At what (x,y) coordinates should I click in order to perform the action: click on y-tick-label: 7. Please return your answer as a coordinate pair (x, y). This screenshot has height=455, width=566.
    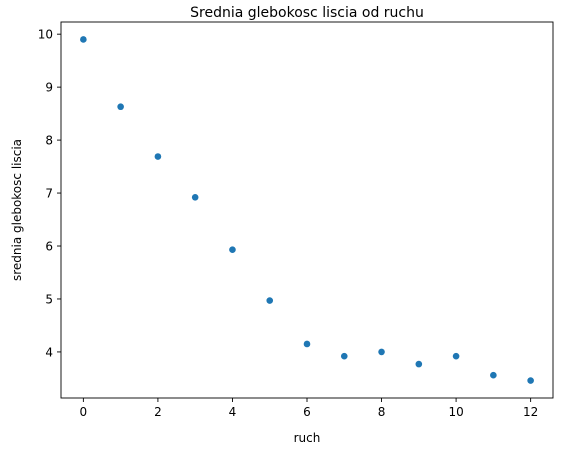
    Looking at the image, I should click on (49, 194).